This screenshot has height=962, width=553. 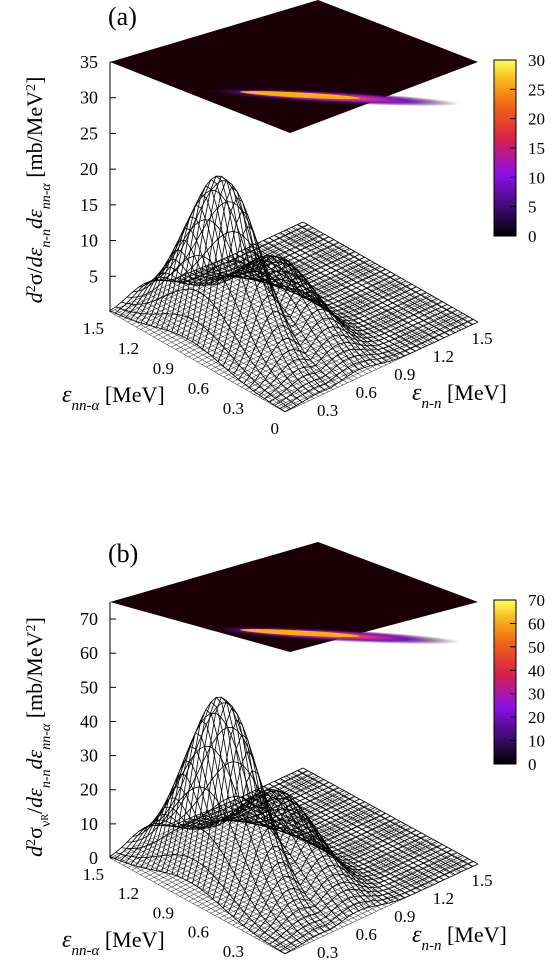 I want to click on y-tick-label: 1.2, so click(x=443, y=898).